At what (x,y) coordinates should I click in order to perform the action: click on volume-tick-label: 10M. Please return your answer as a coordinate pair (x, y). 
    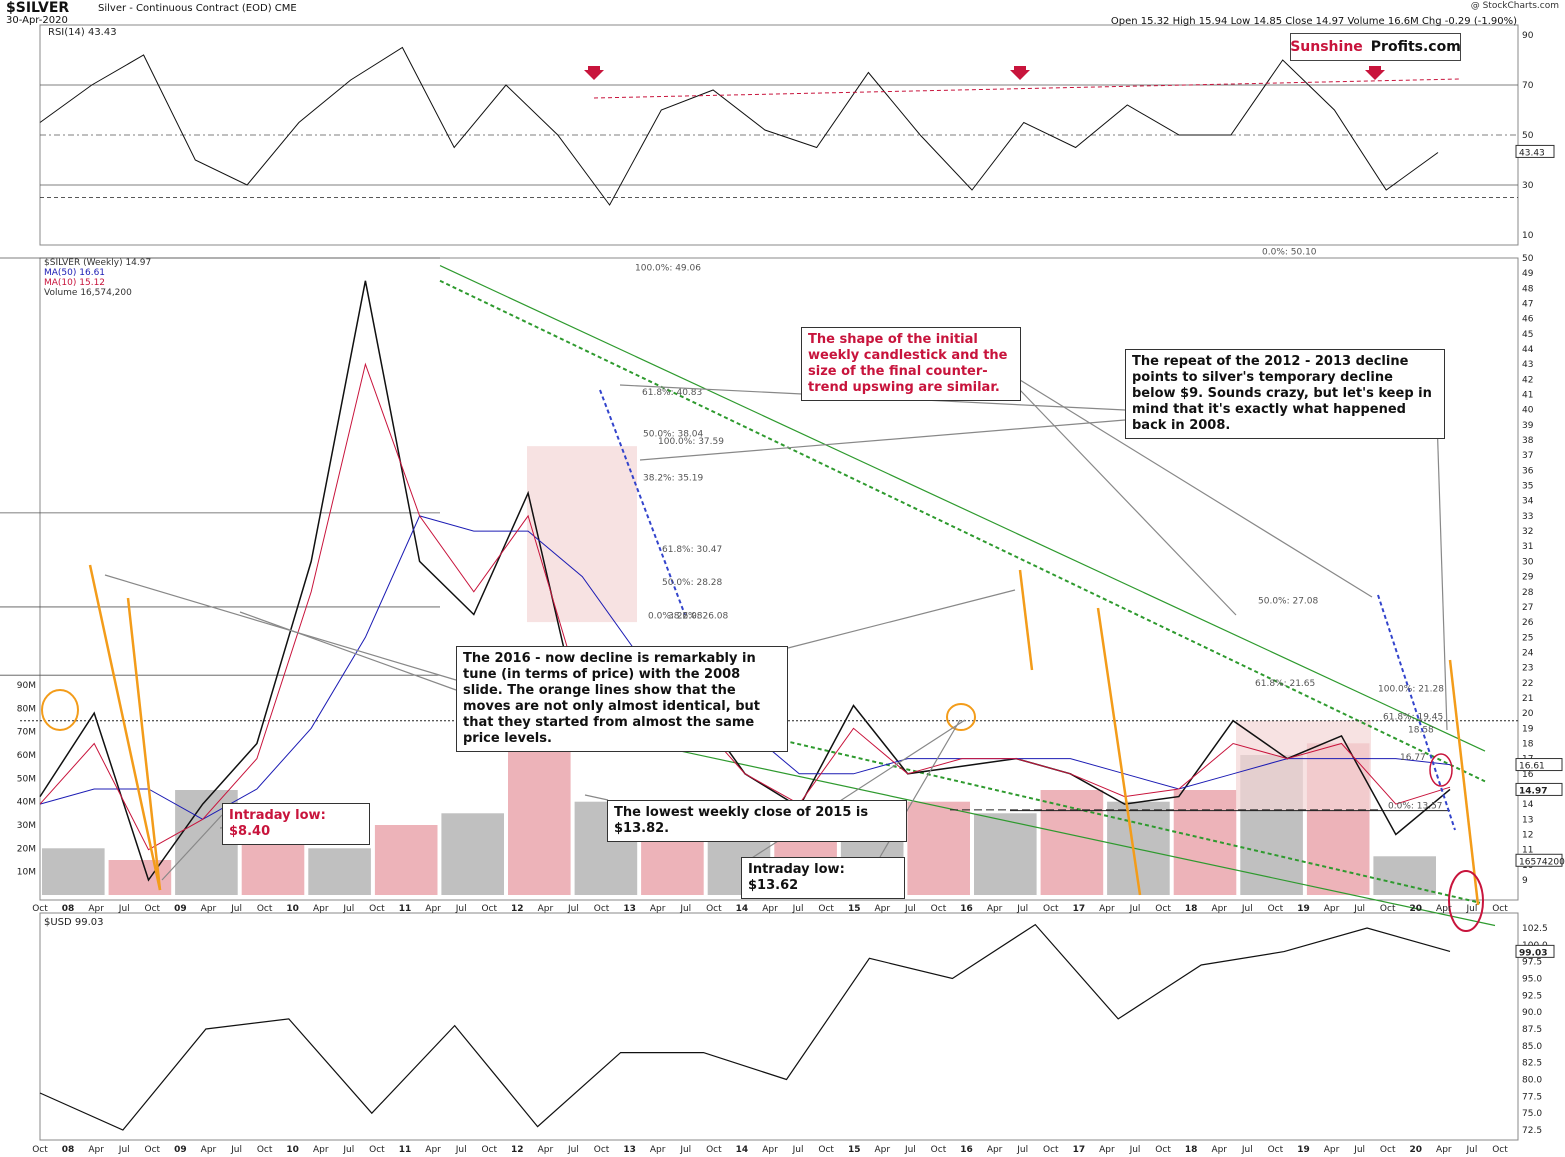
    Looking at the image, I should click on (26, 873).